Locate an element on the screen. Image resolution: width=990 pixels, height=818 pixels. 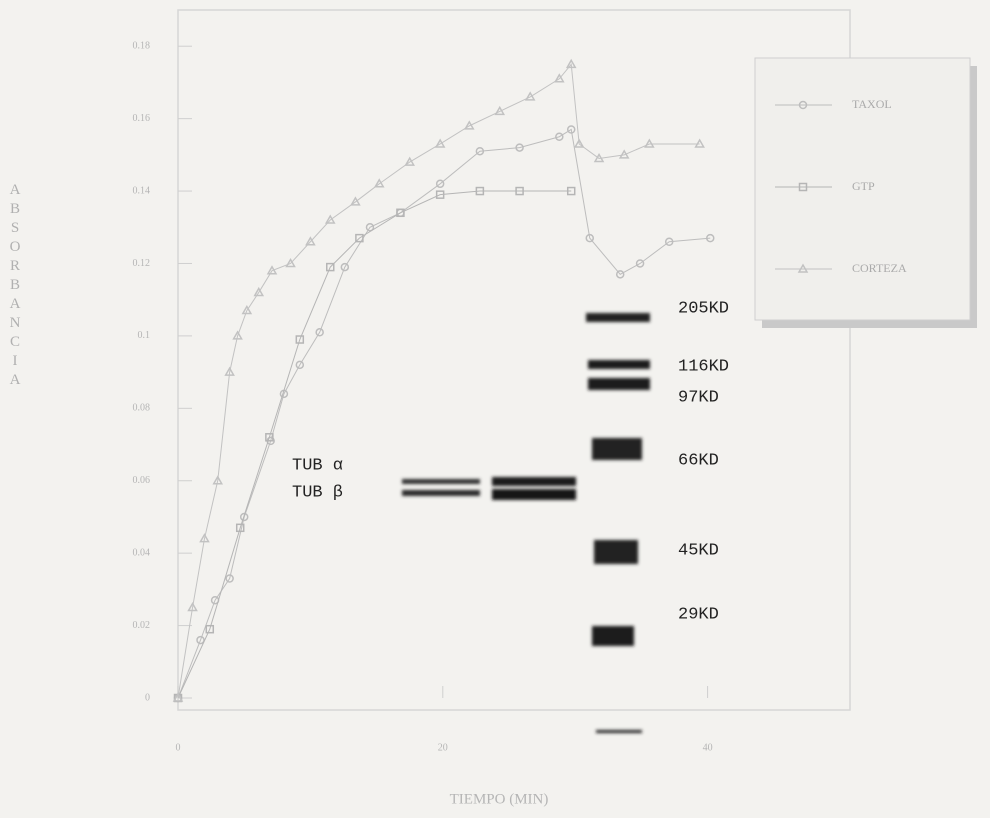
annotation: 66KD is located at coordinates (698, 460).